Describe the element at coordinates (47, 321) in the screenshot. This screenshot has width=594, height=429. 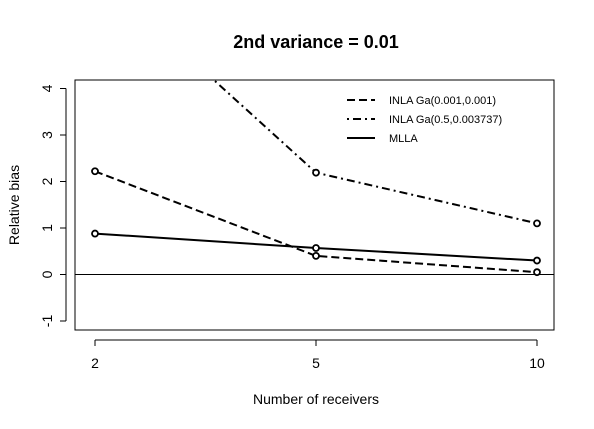
I see `y-tick-label: -1` at that location.